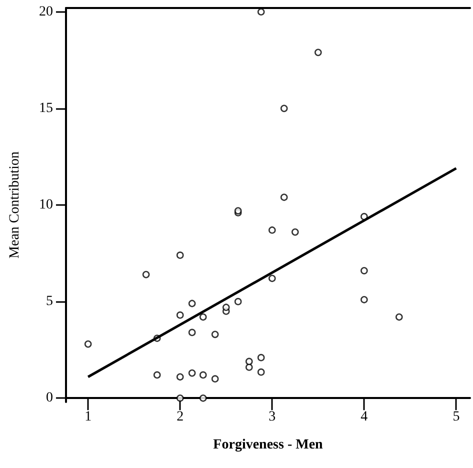 Image resolution: width=473 pixels, height=468 pixels. I want to click on x-tick-label: 4, so click(364, 417).